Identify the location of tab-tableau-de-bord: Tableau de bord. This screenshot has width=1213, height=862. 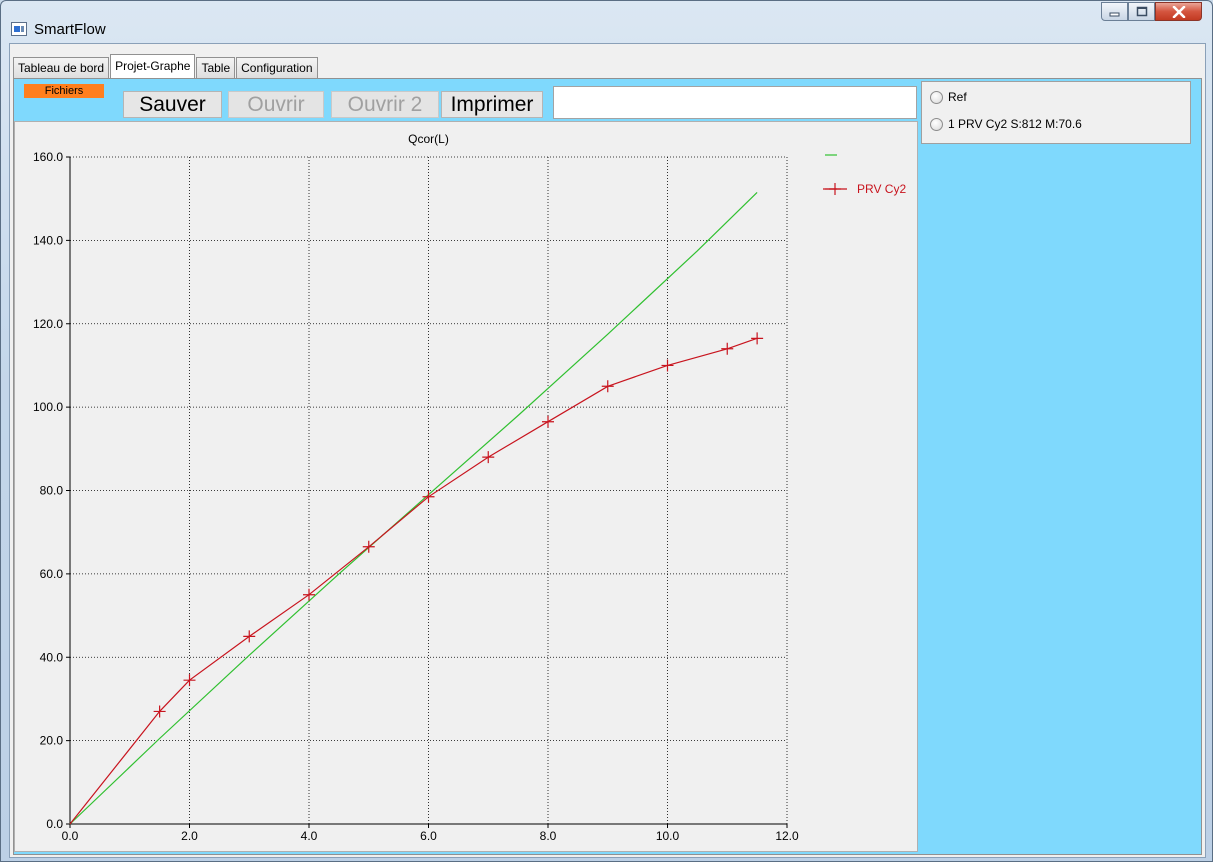
(61, 67).